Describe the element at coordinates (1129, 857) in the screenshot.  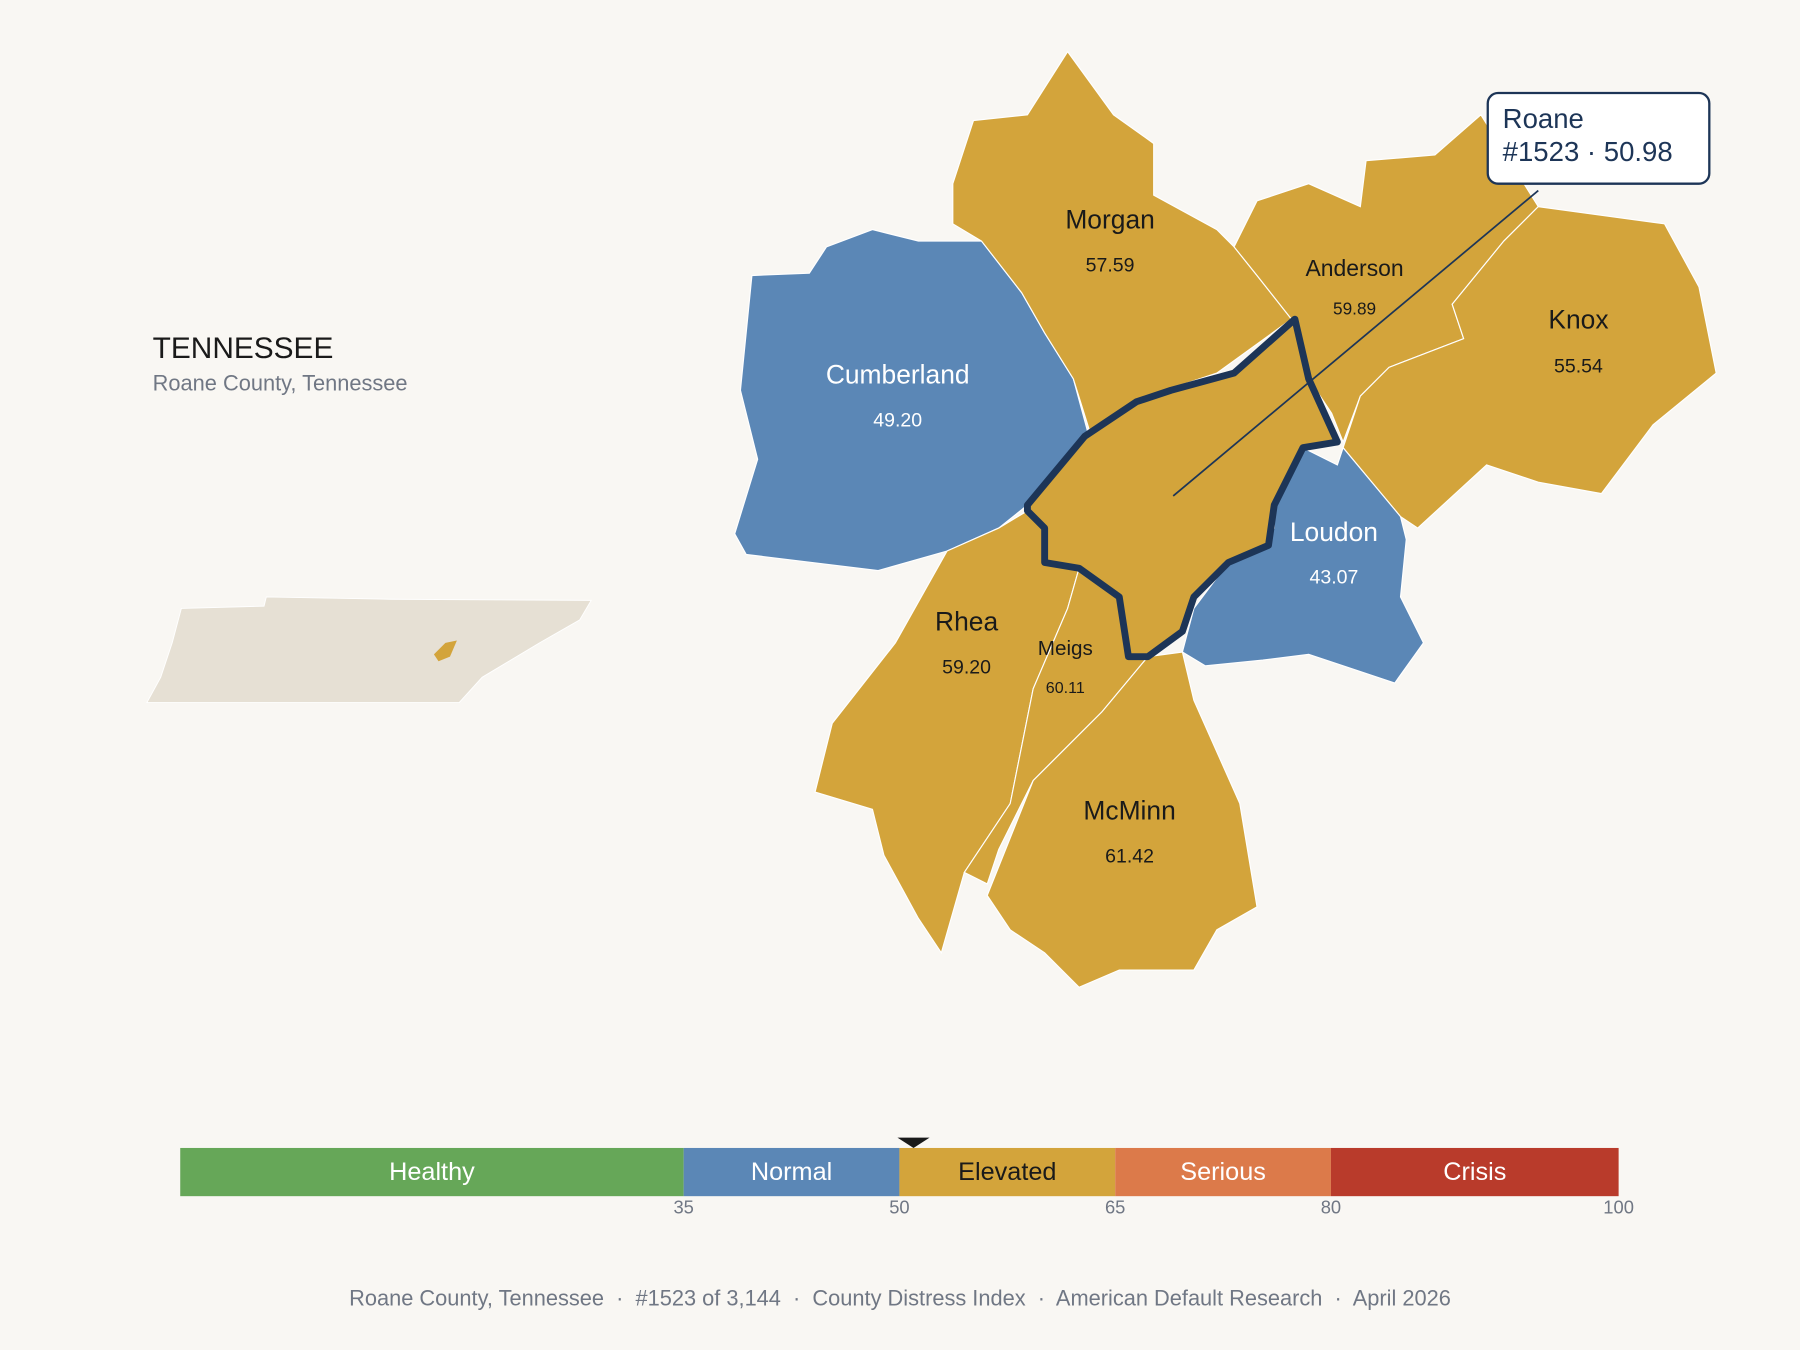
I see `county-value: 61.42` at that location.